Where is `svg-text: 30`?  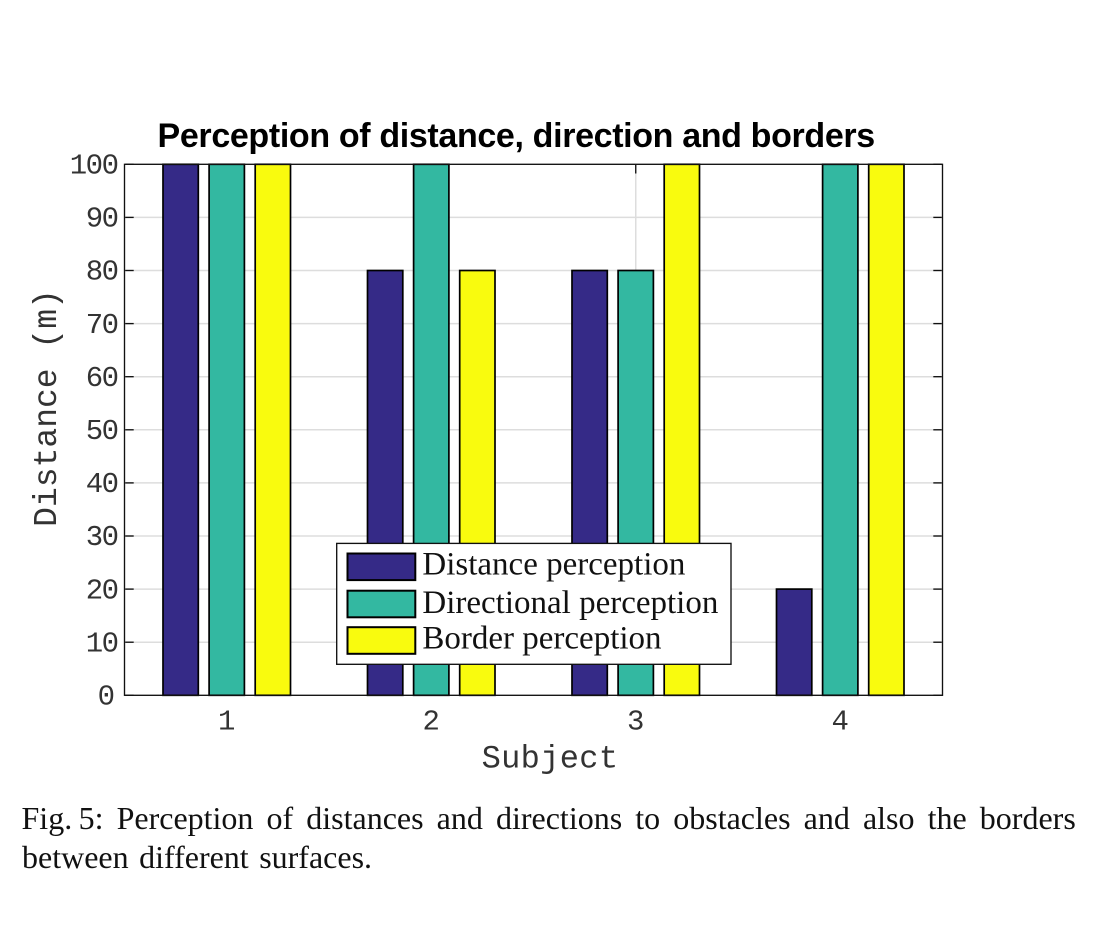 svg-text: 30 is located at coordinates (102, 537).